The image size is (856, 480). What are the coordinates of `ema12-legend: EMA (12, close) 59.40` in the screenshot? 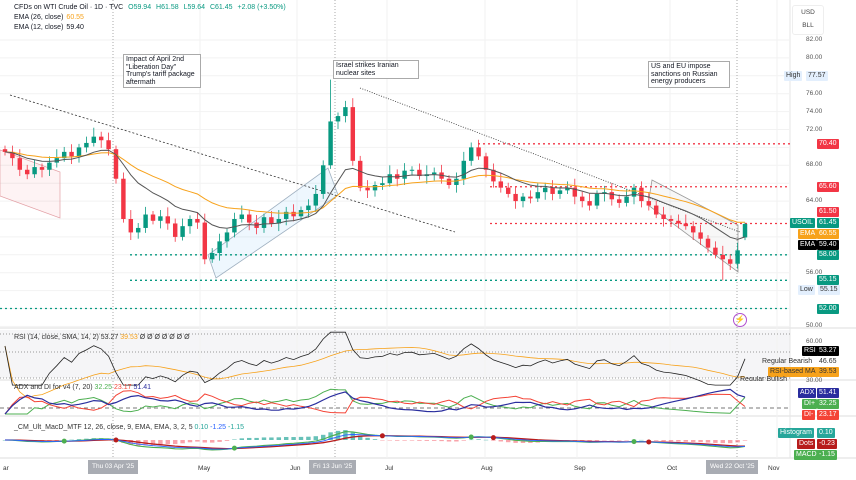 It's located at (50, 28).